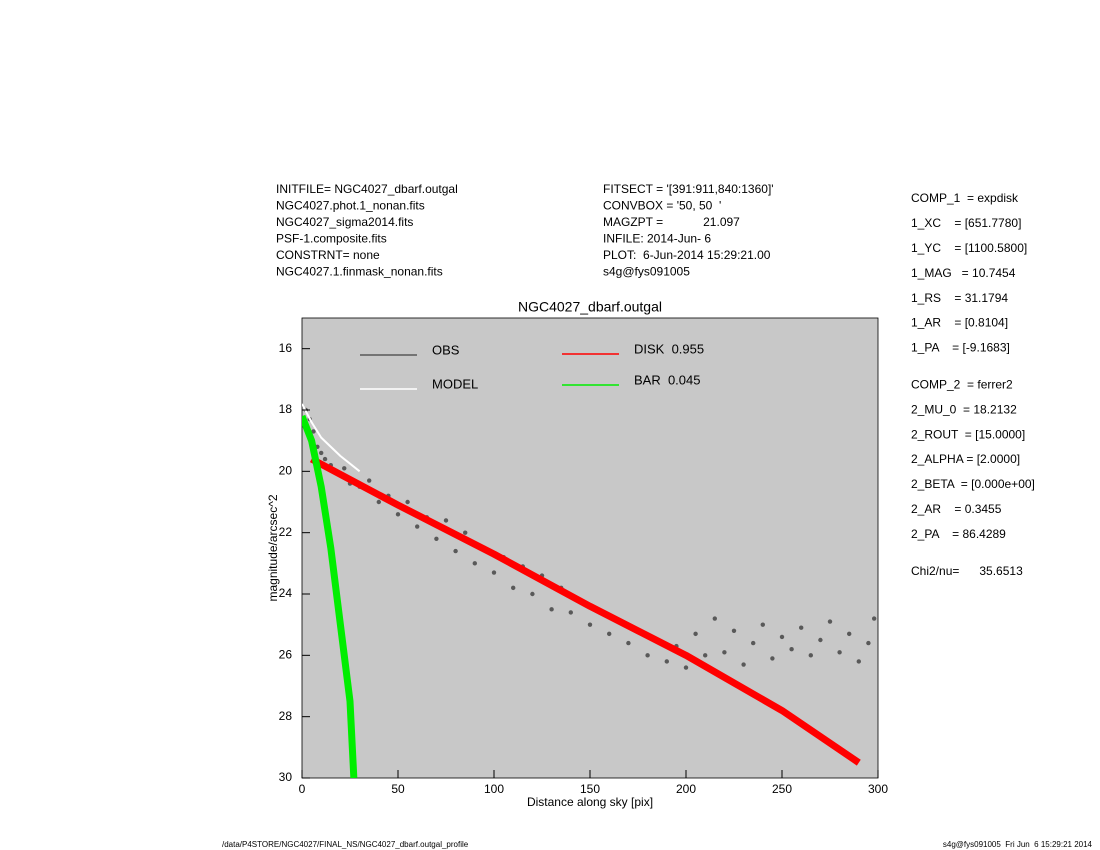  What do you see at coordinates (286, 777) in the screenshot?
I see `y-tick-label: 30` at bounding box center [286, 777].